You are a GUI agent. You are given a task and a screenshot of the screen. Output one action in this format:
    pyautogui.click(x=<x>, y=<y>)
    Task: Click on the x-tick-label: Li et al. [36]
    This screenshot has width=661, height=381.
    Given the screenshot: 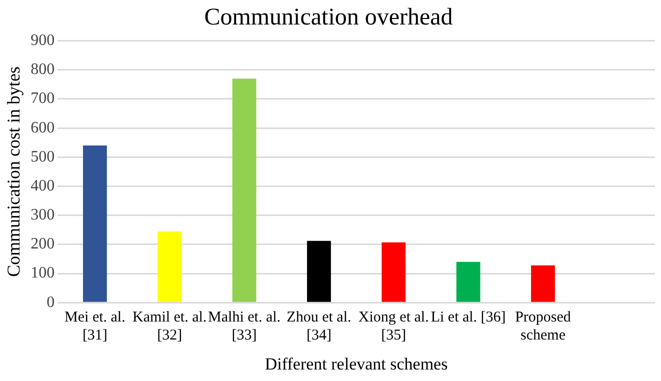 What is the action you would take?
    pyautogui.click(x=468, y=318)
    